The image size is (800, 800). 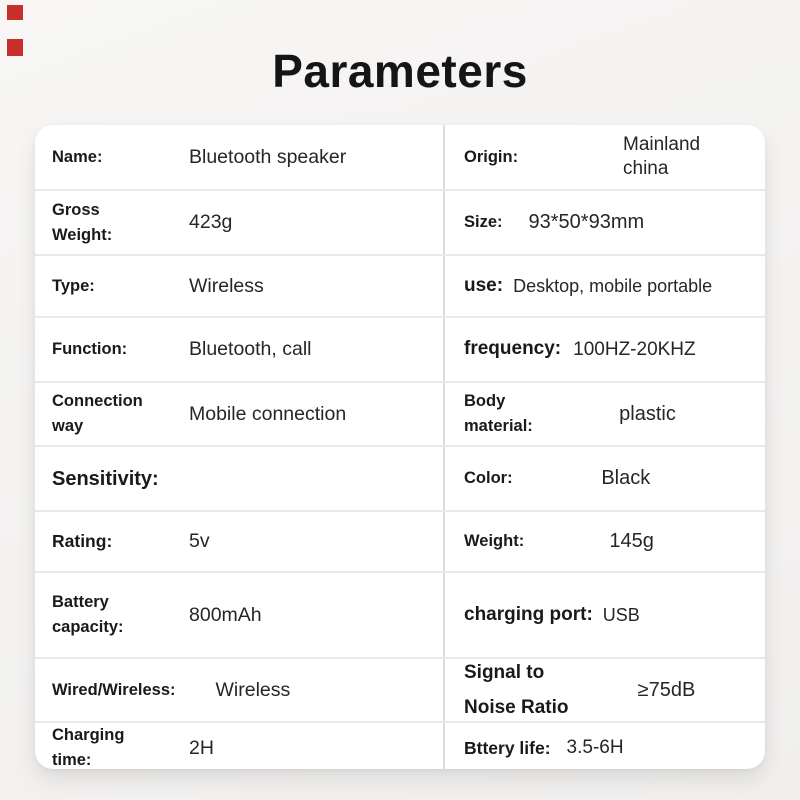 I want to click on spec-label: Body material:, so click(x=498, y=413).